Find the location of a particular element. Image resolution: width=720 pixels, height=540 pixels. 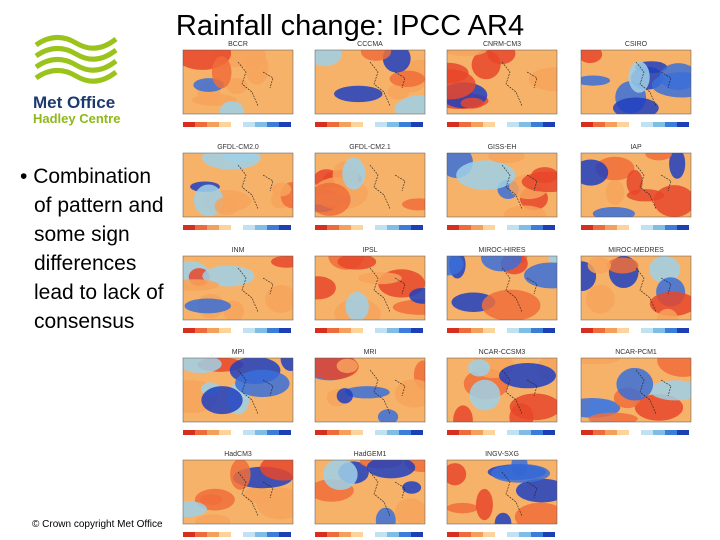

map-label: CCCMA is located at coordinates (370, 44).